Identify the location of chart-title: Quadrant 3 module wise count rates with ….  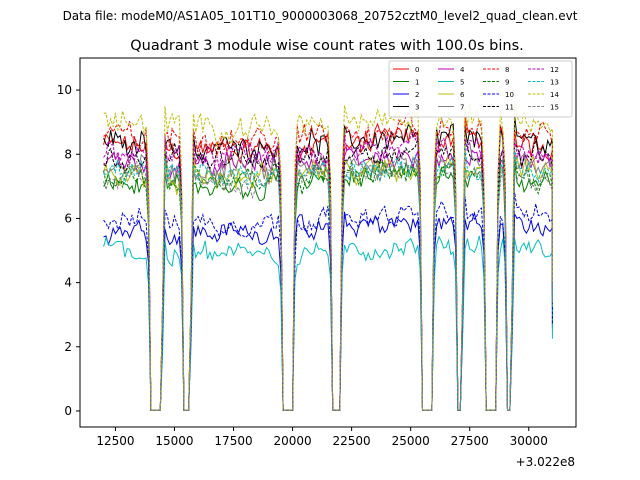
(327, 46).